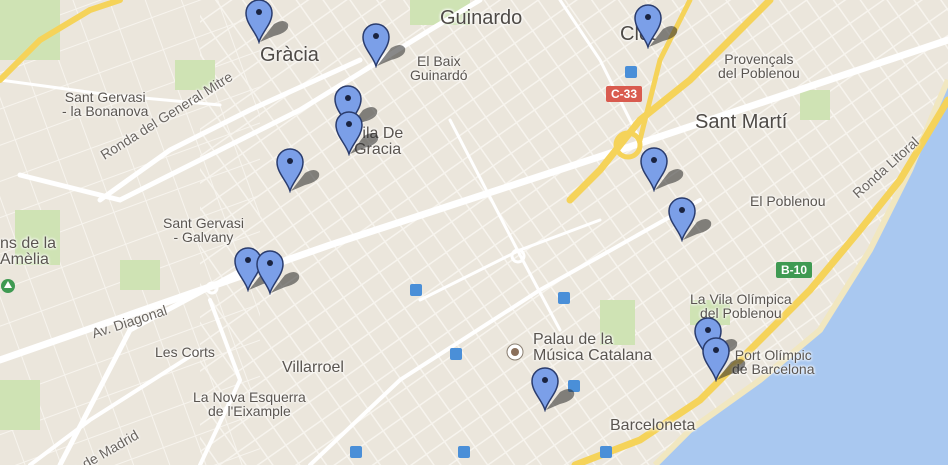 The height and width of the screenshot is (465, 948). What do you see at coordinates (741, 122) in the screenshot?
I see `label-sant-marti: Sant Martí` at bounding box center [741, 122].